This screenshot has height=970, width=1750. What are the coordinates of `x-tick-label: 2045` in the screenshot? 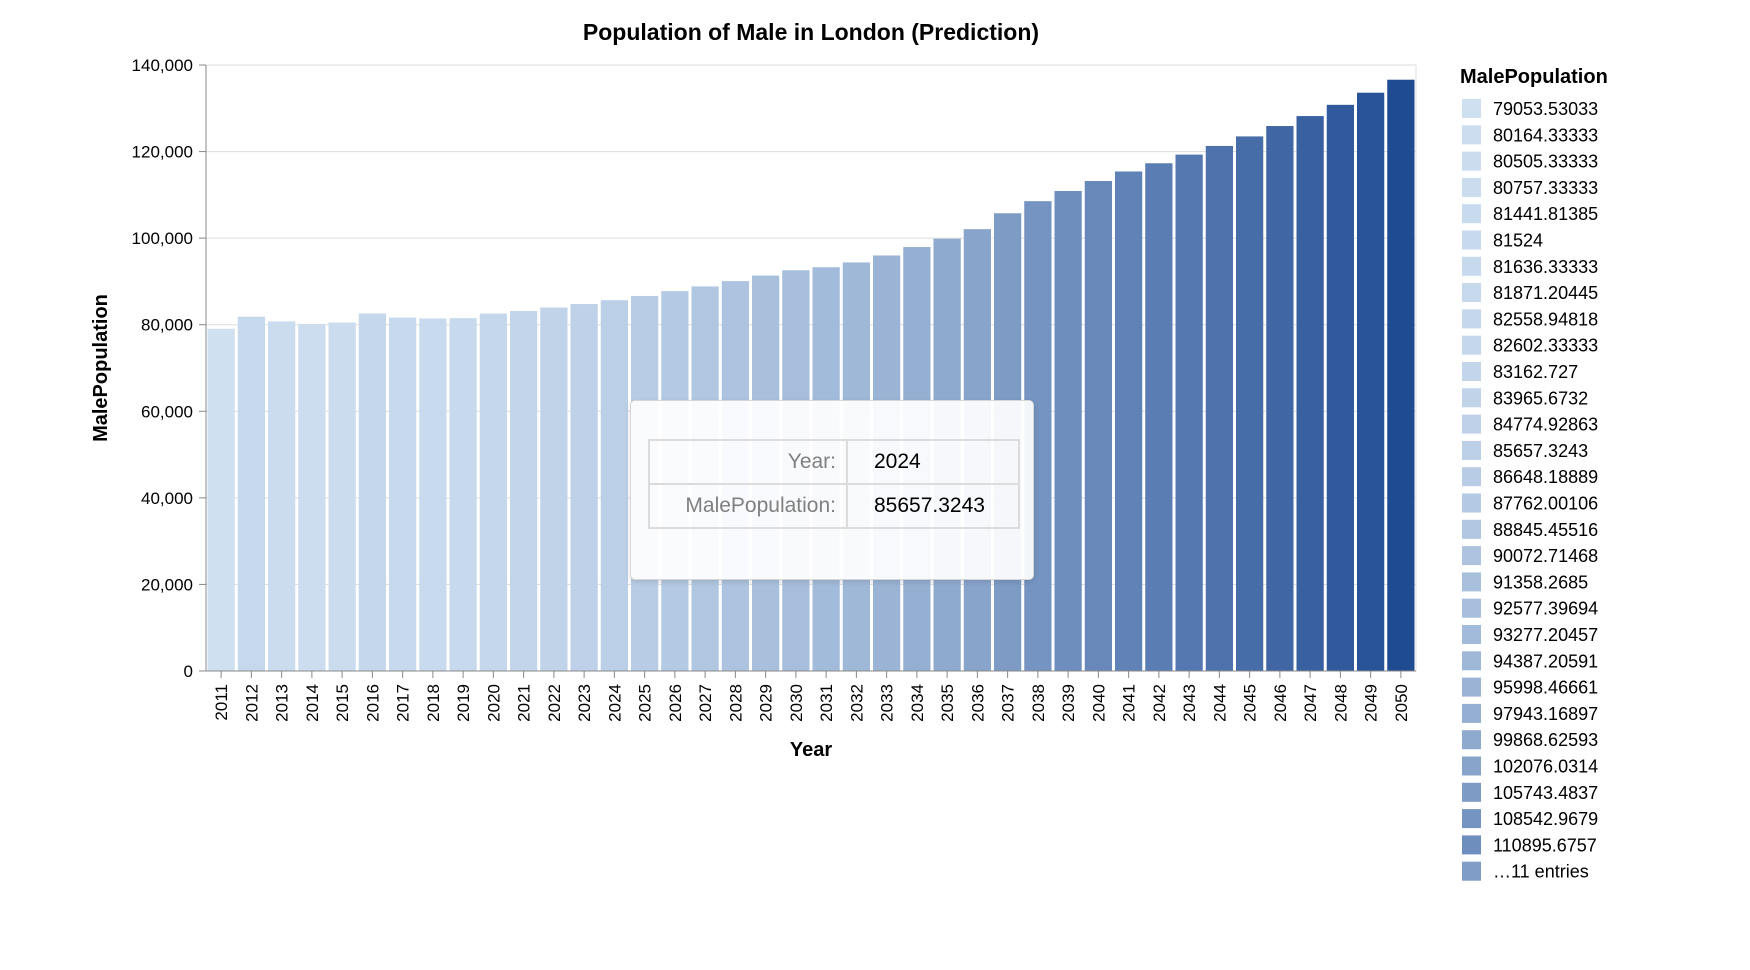 It's located at (1250, 703).